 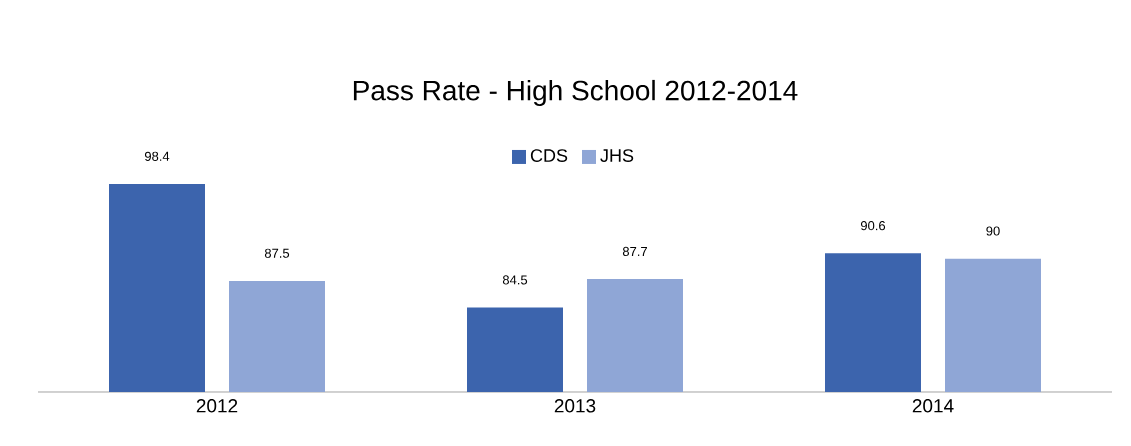 I want to click on legend-label: JHS, so click(x=617, y=155).